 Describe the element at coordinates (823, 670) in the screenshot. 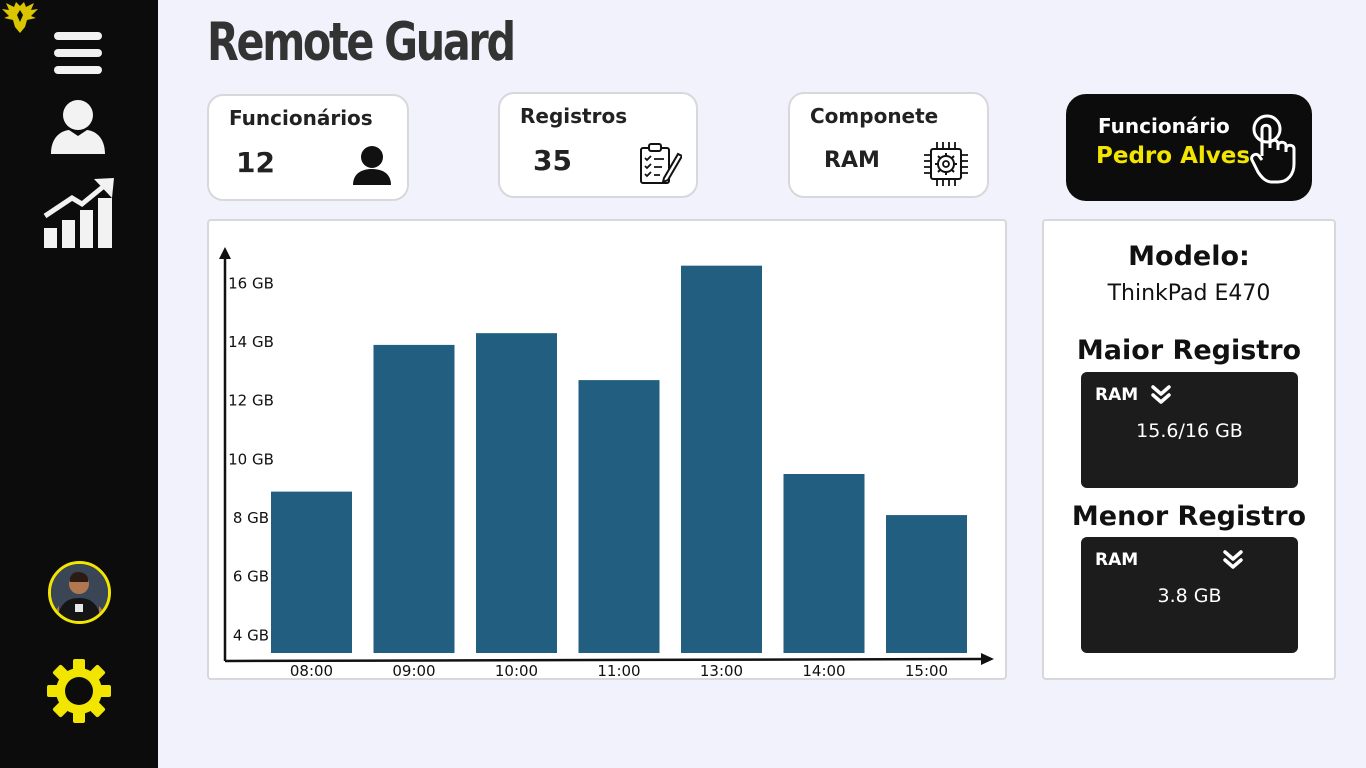

I see `x-tick-label: 14:00` at that location.